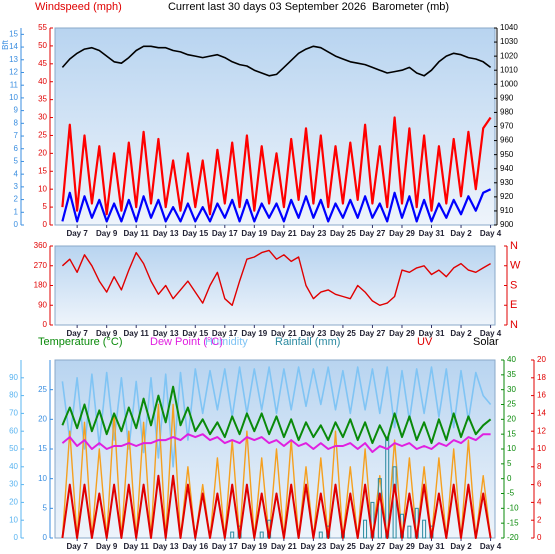 This screenshot has width=555, height=554. Describe the element at coordinates (166, 546) in the screenshot. I see `x-tick-label: Day 13` at that location.